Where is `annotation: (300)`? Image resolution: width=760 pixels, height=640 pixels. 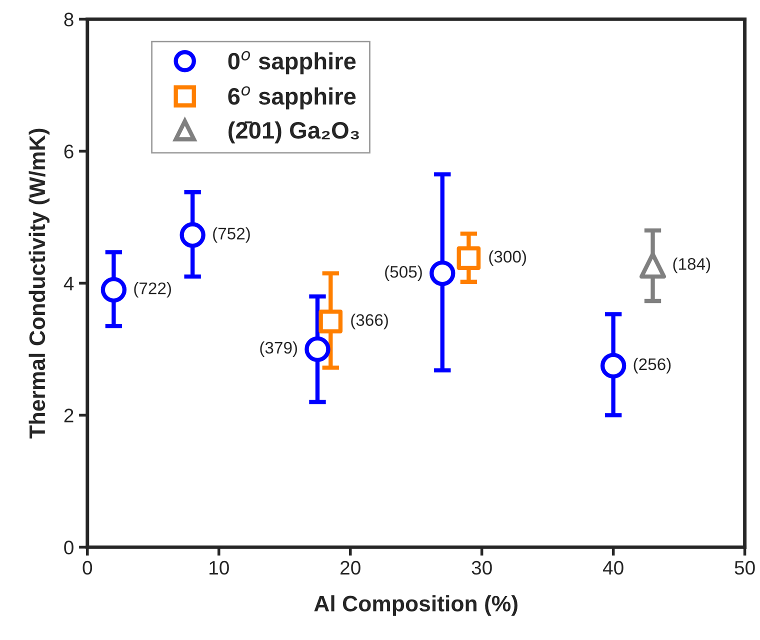
annotation: (300) is located at coordinates (507, 258).